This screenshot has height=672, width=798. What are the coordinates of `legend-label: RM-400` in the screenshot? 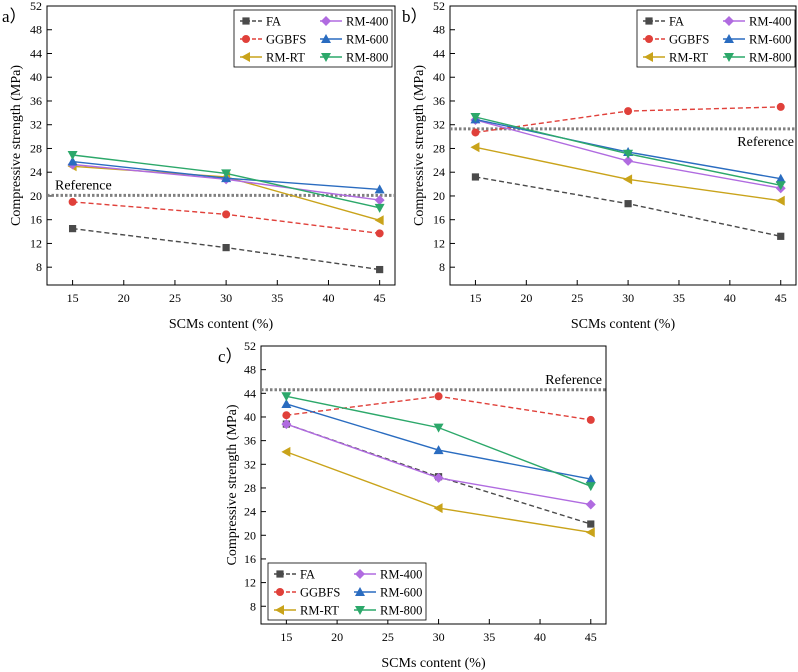 It's located at (367, 22).